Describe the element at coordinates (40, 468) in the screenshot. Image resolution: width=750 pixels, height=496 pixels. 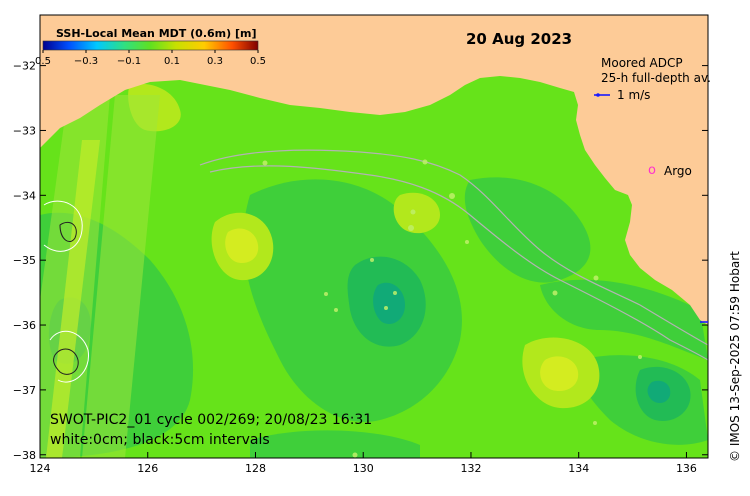
I see `x-tick-label: 124` at that location.